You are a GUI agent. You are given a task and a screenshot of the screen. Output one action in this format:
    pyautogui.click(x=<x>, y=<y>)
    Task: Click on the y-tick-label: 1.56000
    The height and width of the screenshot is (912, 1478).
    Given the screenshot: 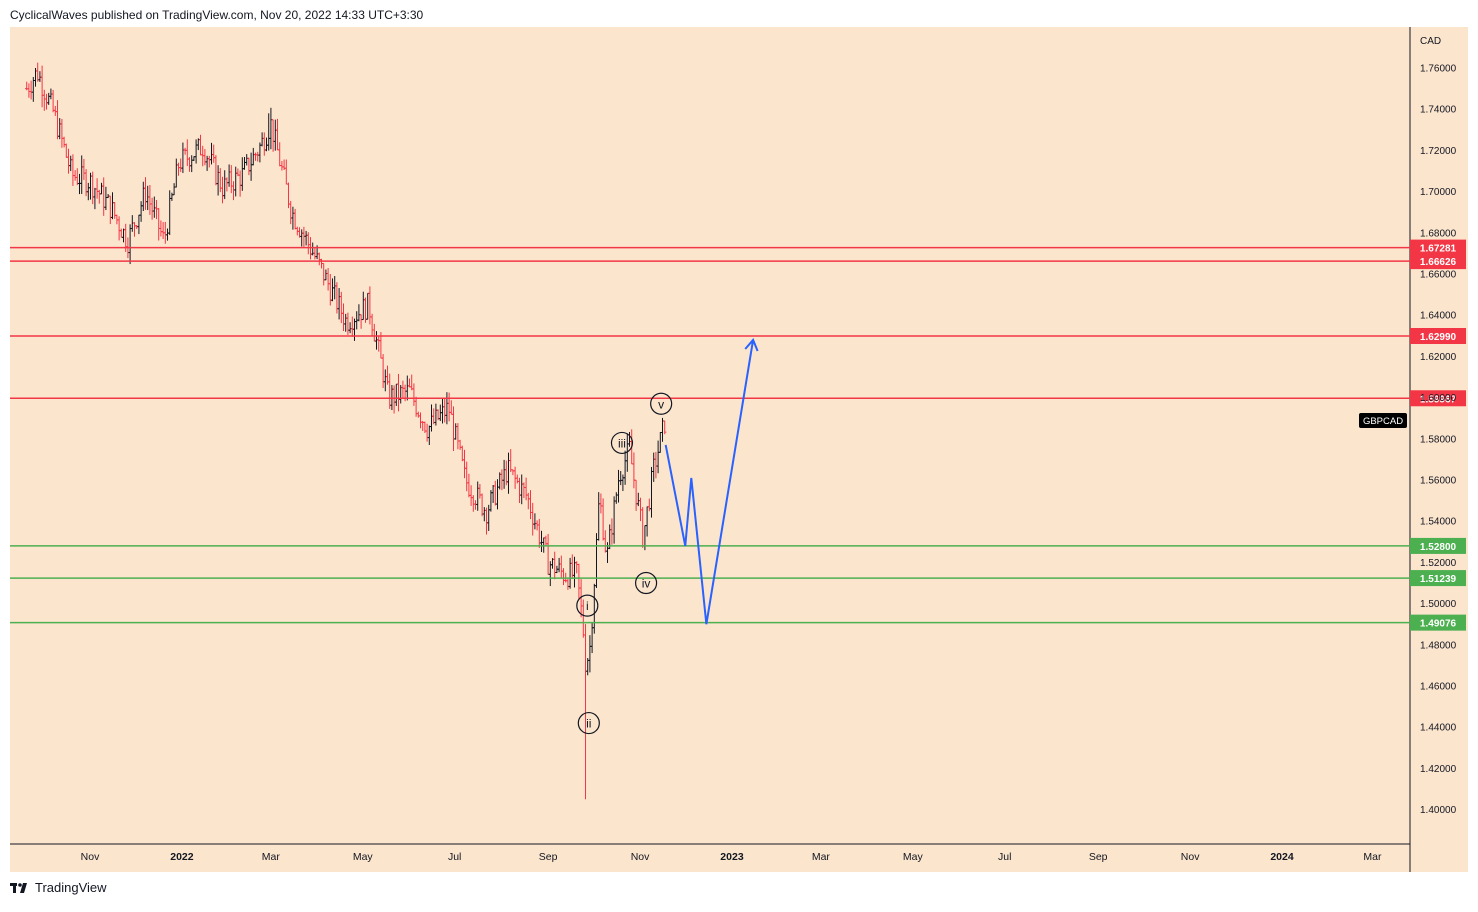 What is the action you would take?
    pyautogui.click(x=1438, y=481)
    